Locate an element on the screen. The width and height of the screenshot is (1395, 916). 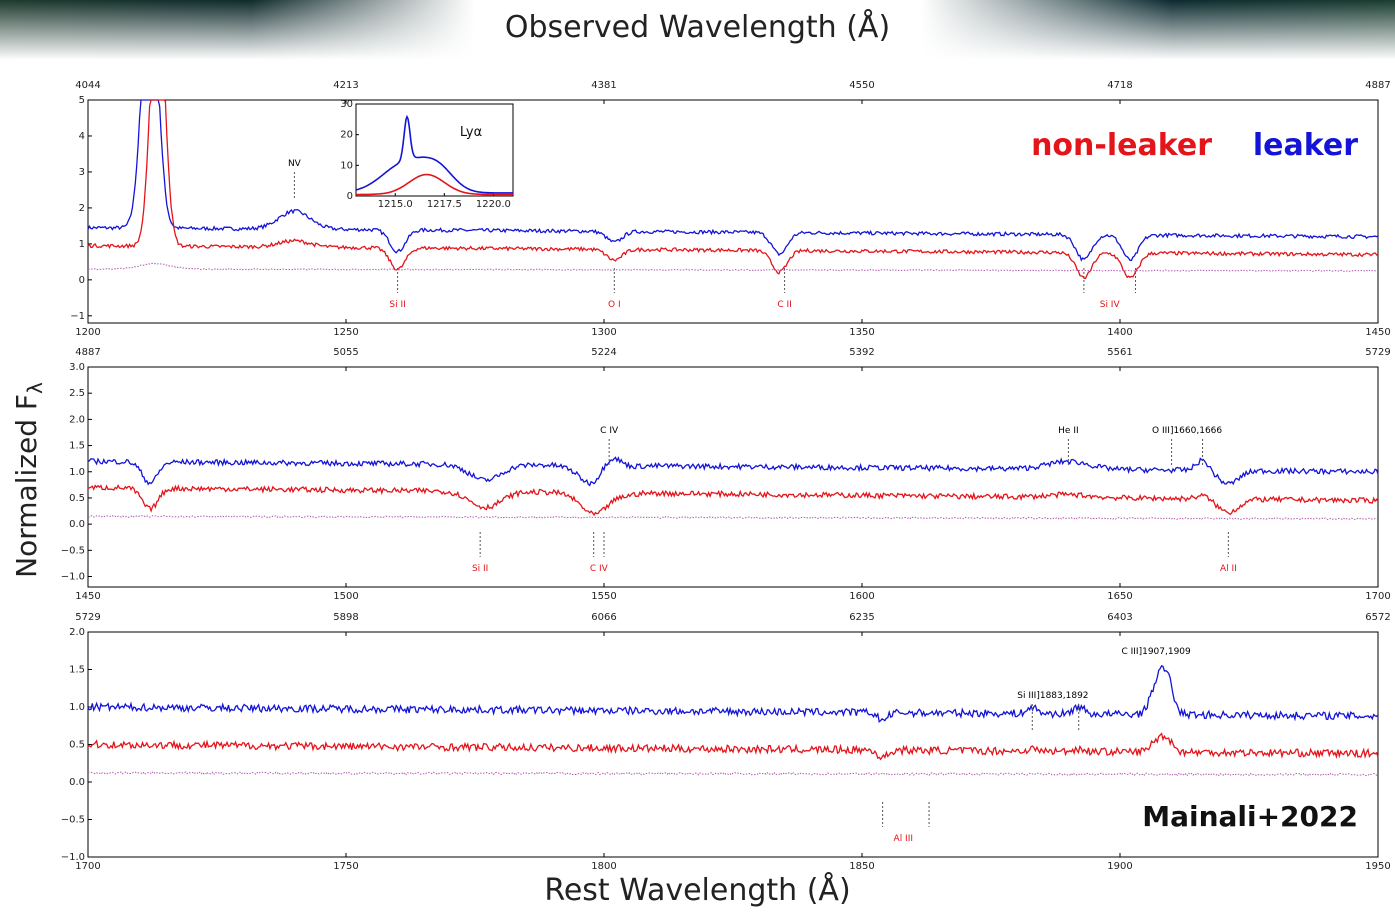
line-marker-label: Si IV is located at coordinates (1110, 305).